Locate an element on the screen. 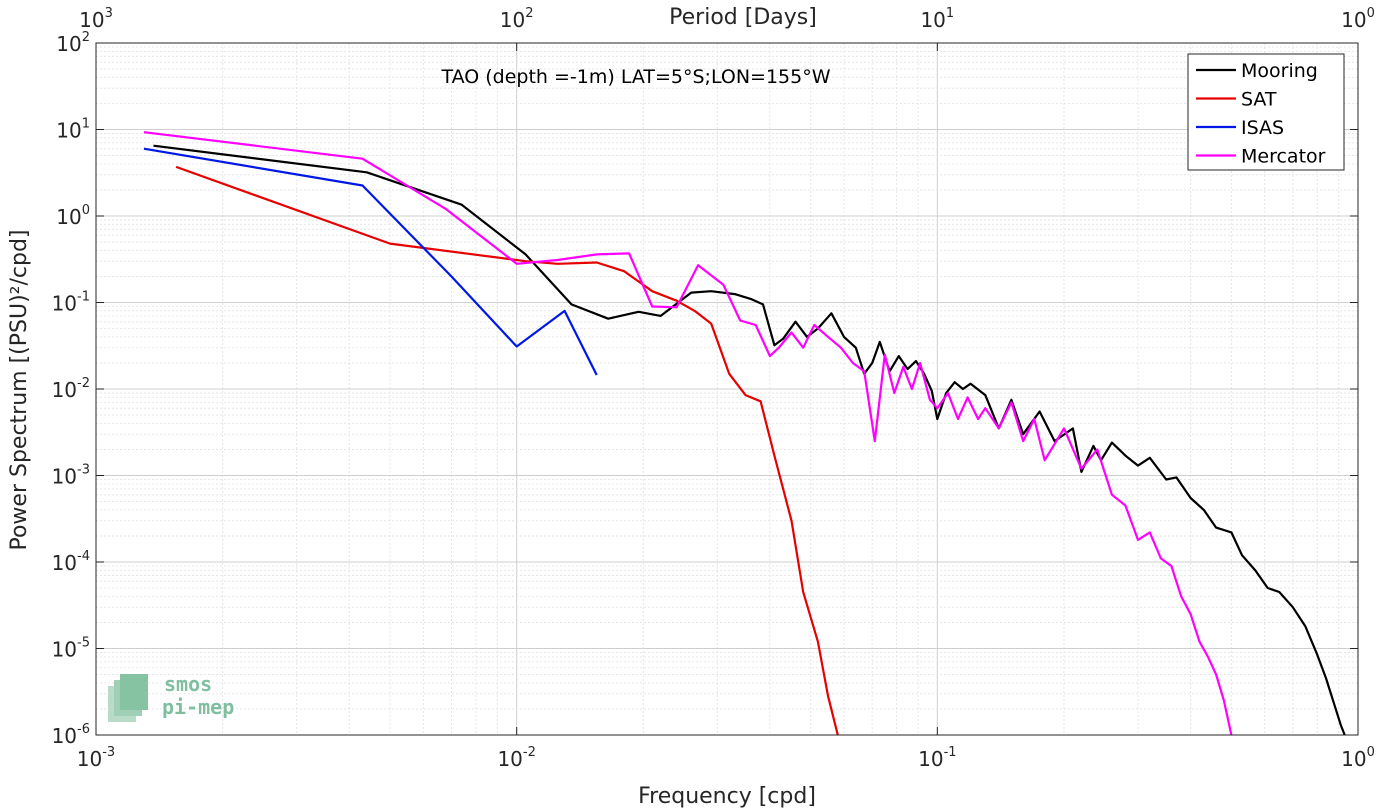 This screenshot has width=1377, height=809. y-tick-label-exponent: 1 is located at coordinates (86, 124).